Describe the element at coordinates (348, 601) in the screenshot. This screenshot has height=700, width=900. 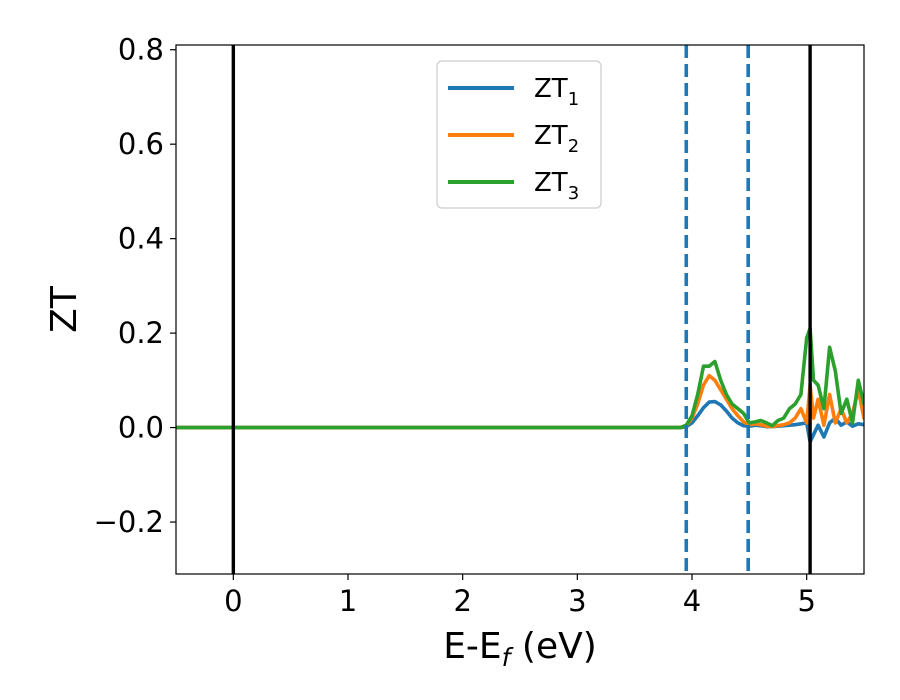
I see `x-tick-label: 1` at that location.